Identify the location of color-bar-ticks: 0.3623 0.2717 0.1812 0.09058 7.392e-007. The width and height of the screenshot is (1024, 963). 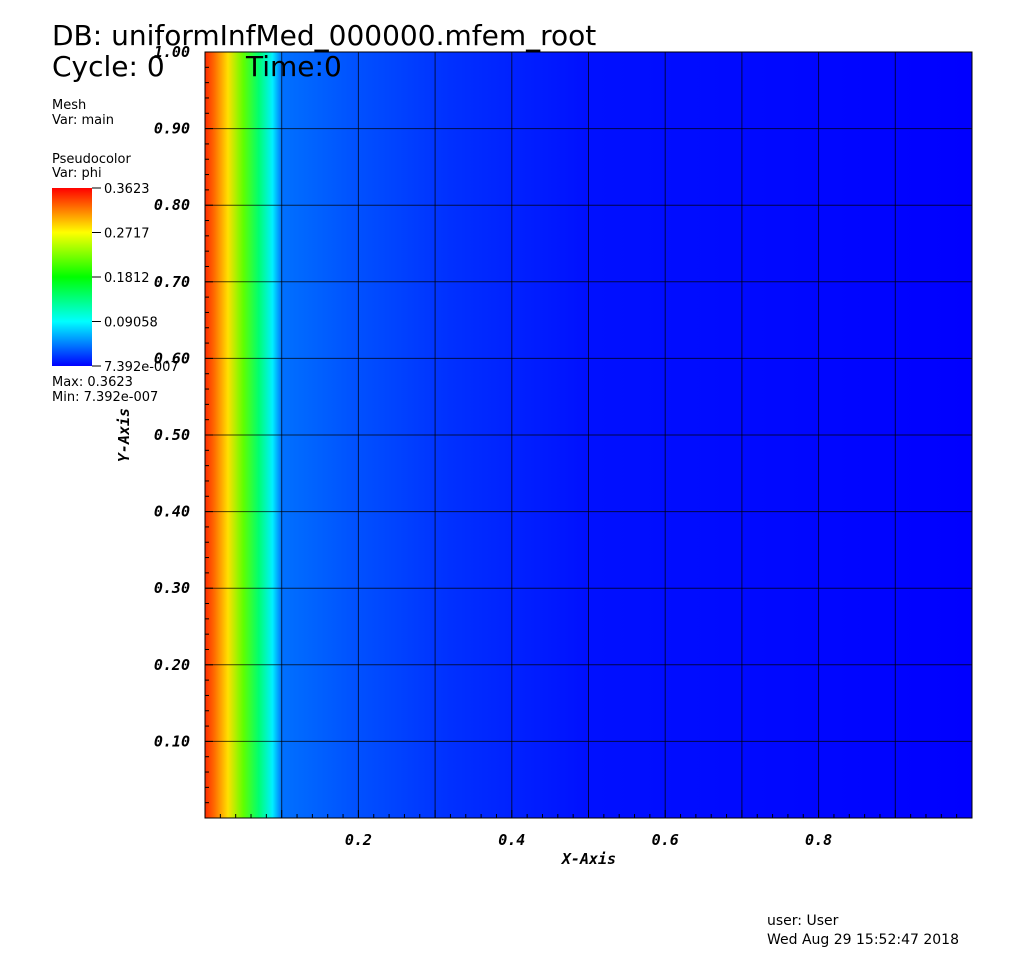
(135, 278).